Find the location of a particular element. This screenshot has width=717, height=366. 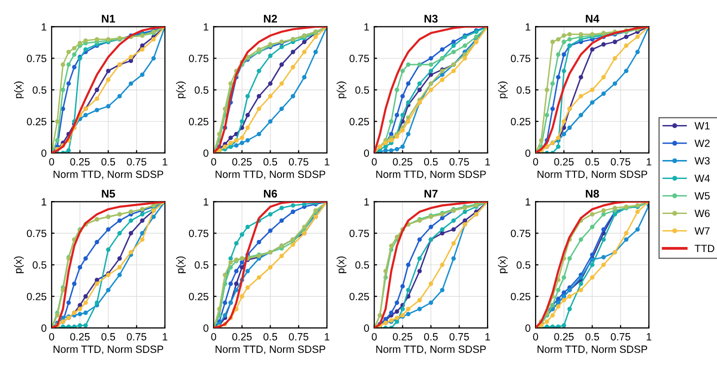

legend-label: TTD is located at coordinates (704, 248).